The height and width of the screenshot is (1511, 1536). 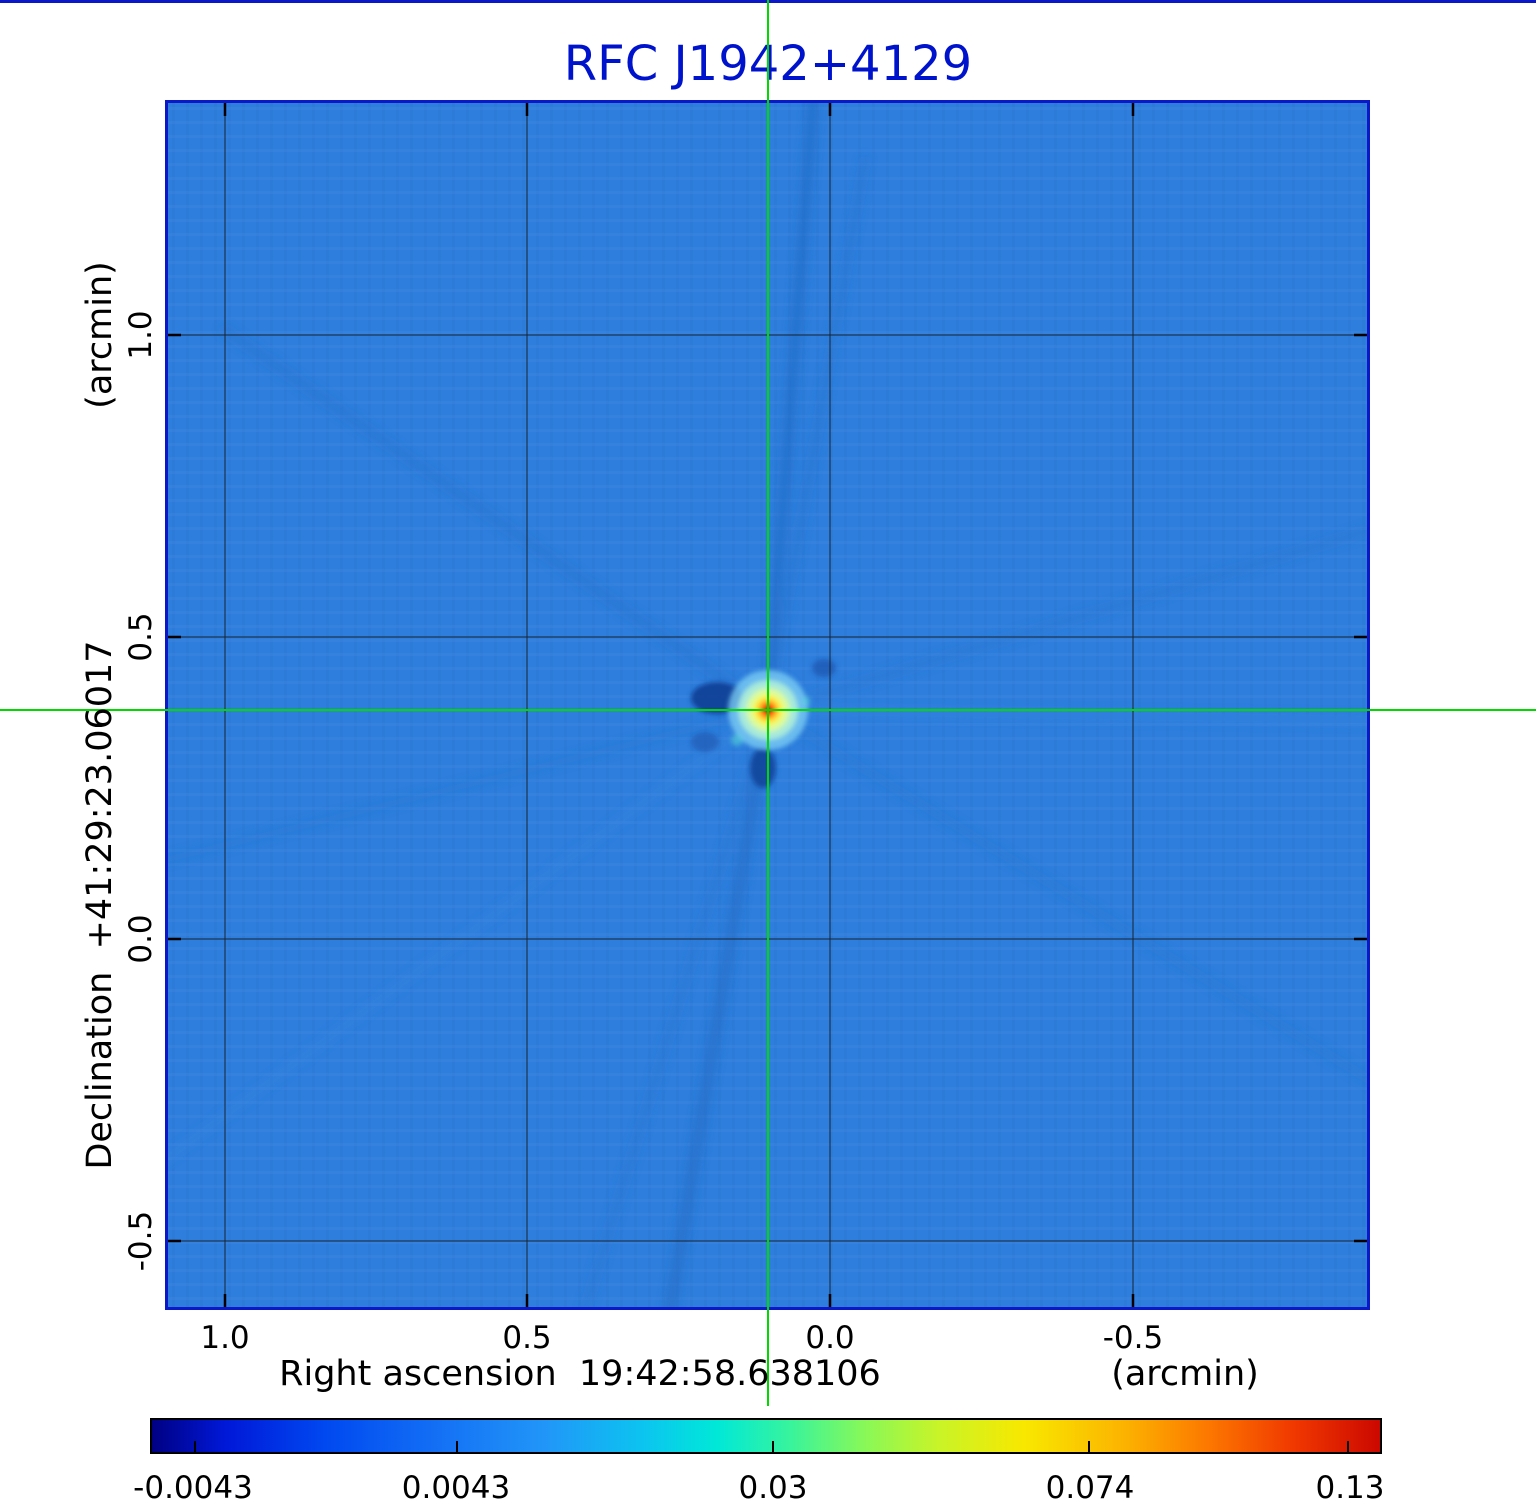 I want to click on y-axis-label: Declination +41:29:23.06017, so click(x=100, y=905).